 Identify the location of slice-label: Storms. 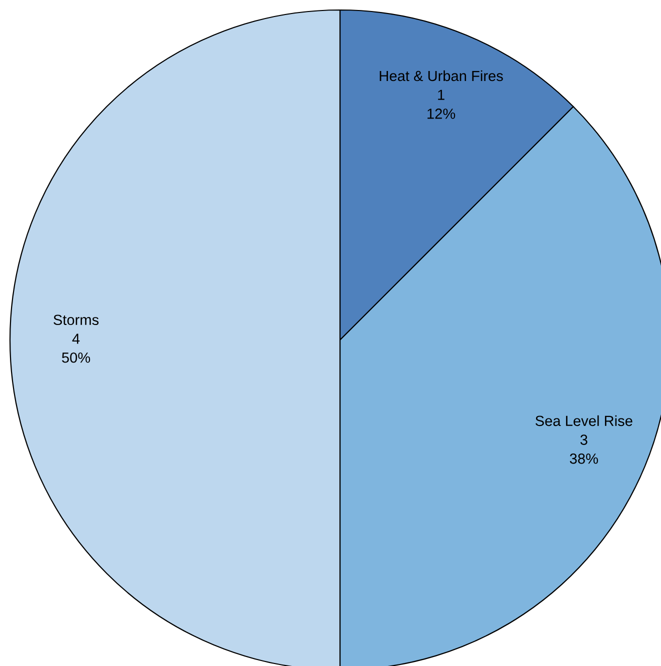
(76, 320).